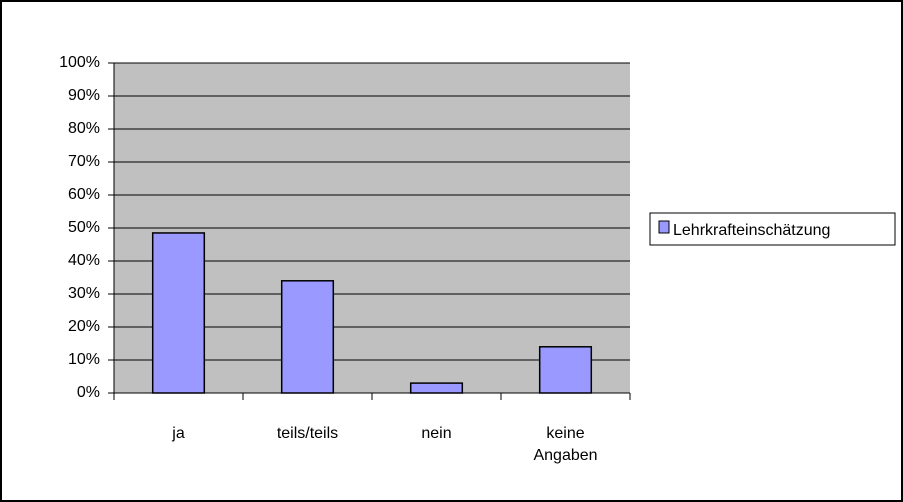 This screenshot has width=903, height=502. What do you see at coordinates (84, 95) in the screenshot?
I see `y-tick-label: 90%` at bounding box center [84, 95].